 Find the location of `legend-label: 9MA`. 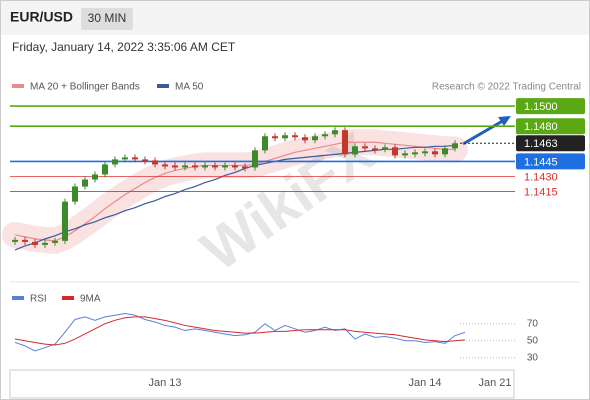

legend-label: 9MA is located at coordinates (90, 299).